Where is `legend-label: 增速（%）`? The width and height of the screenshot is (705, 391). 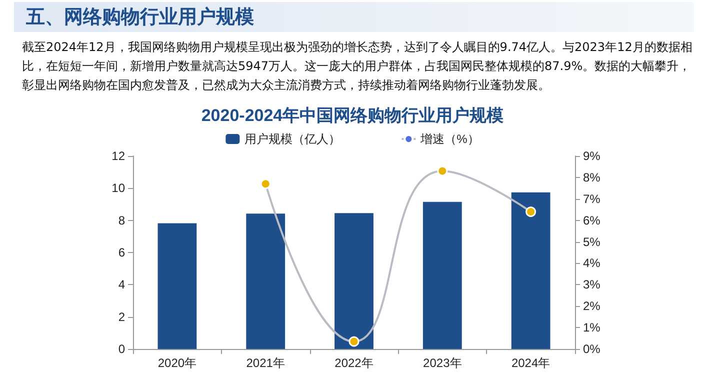 legend-label: 增速（%） is located at coordinates (450, 139).